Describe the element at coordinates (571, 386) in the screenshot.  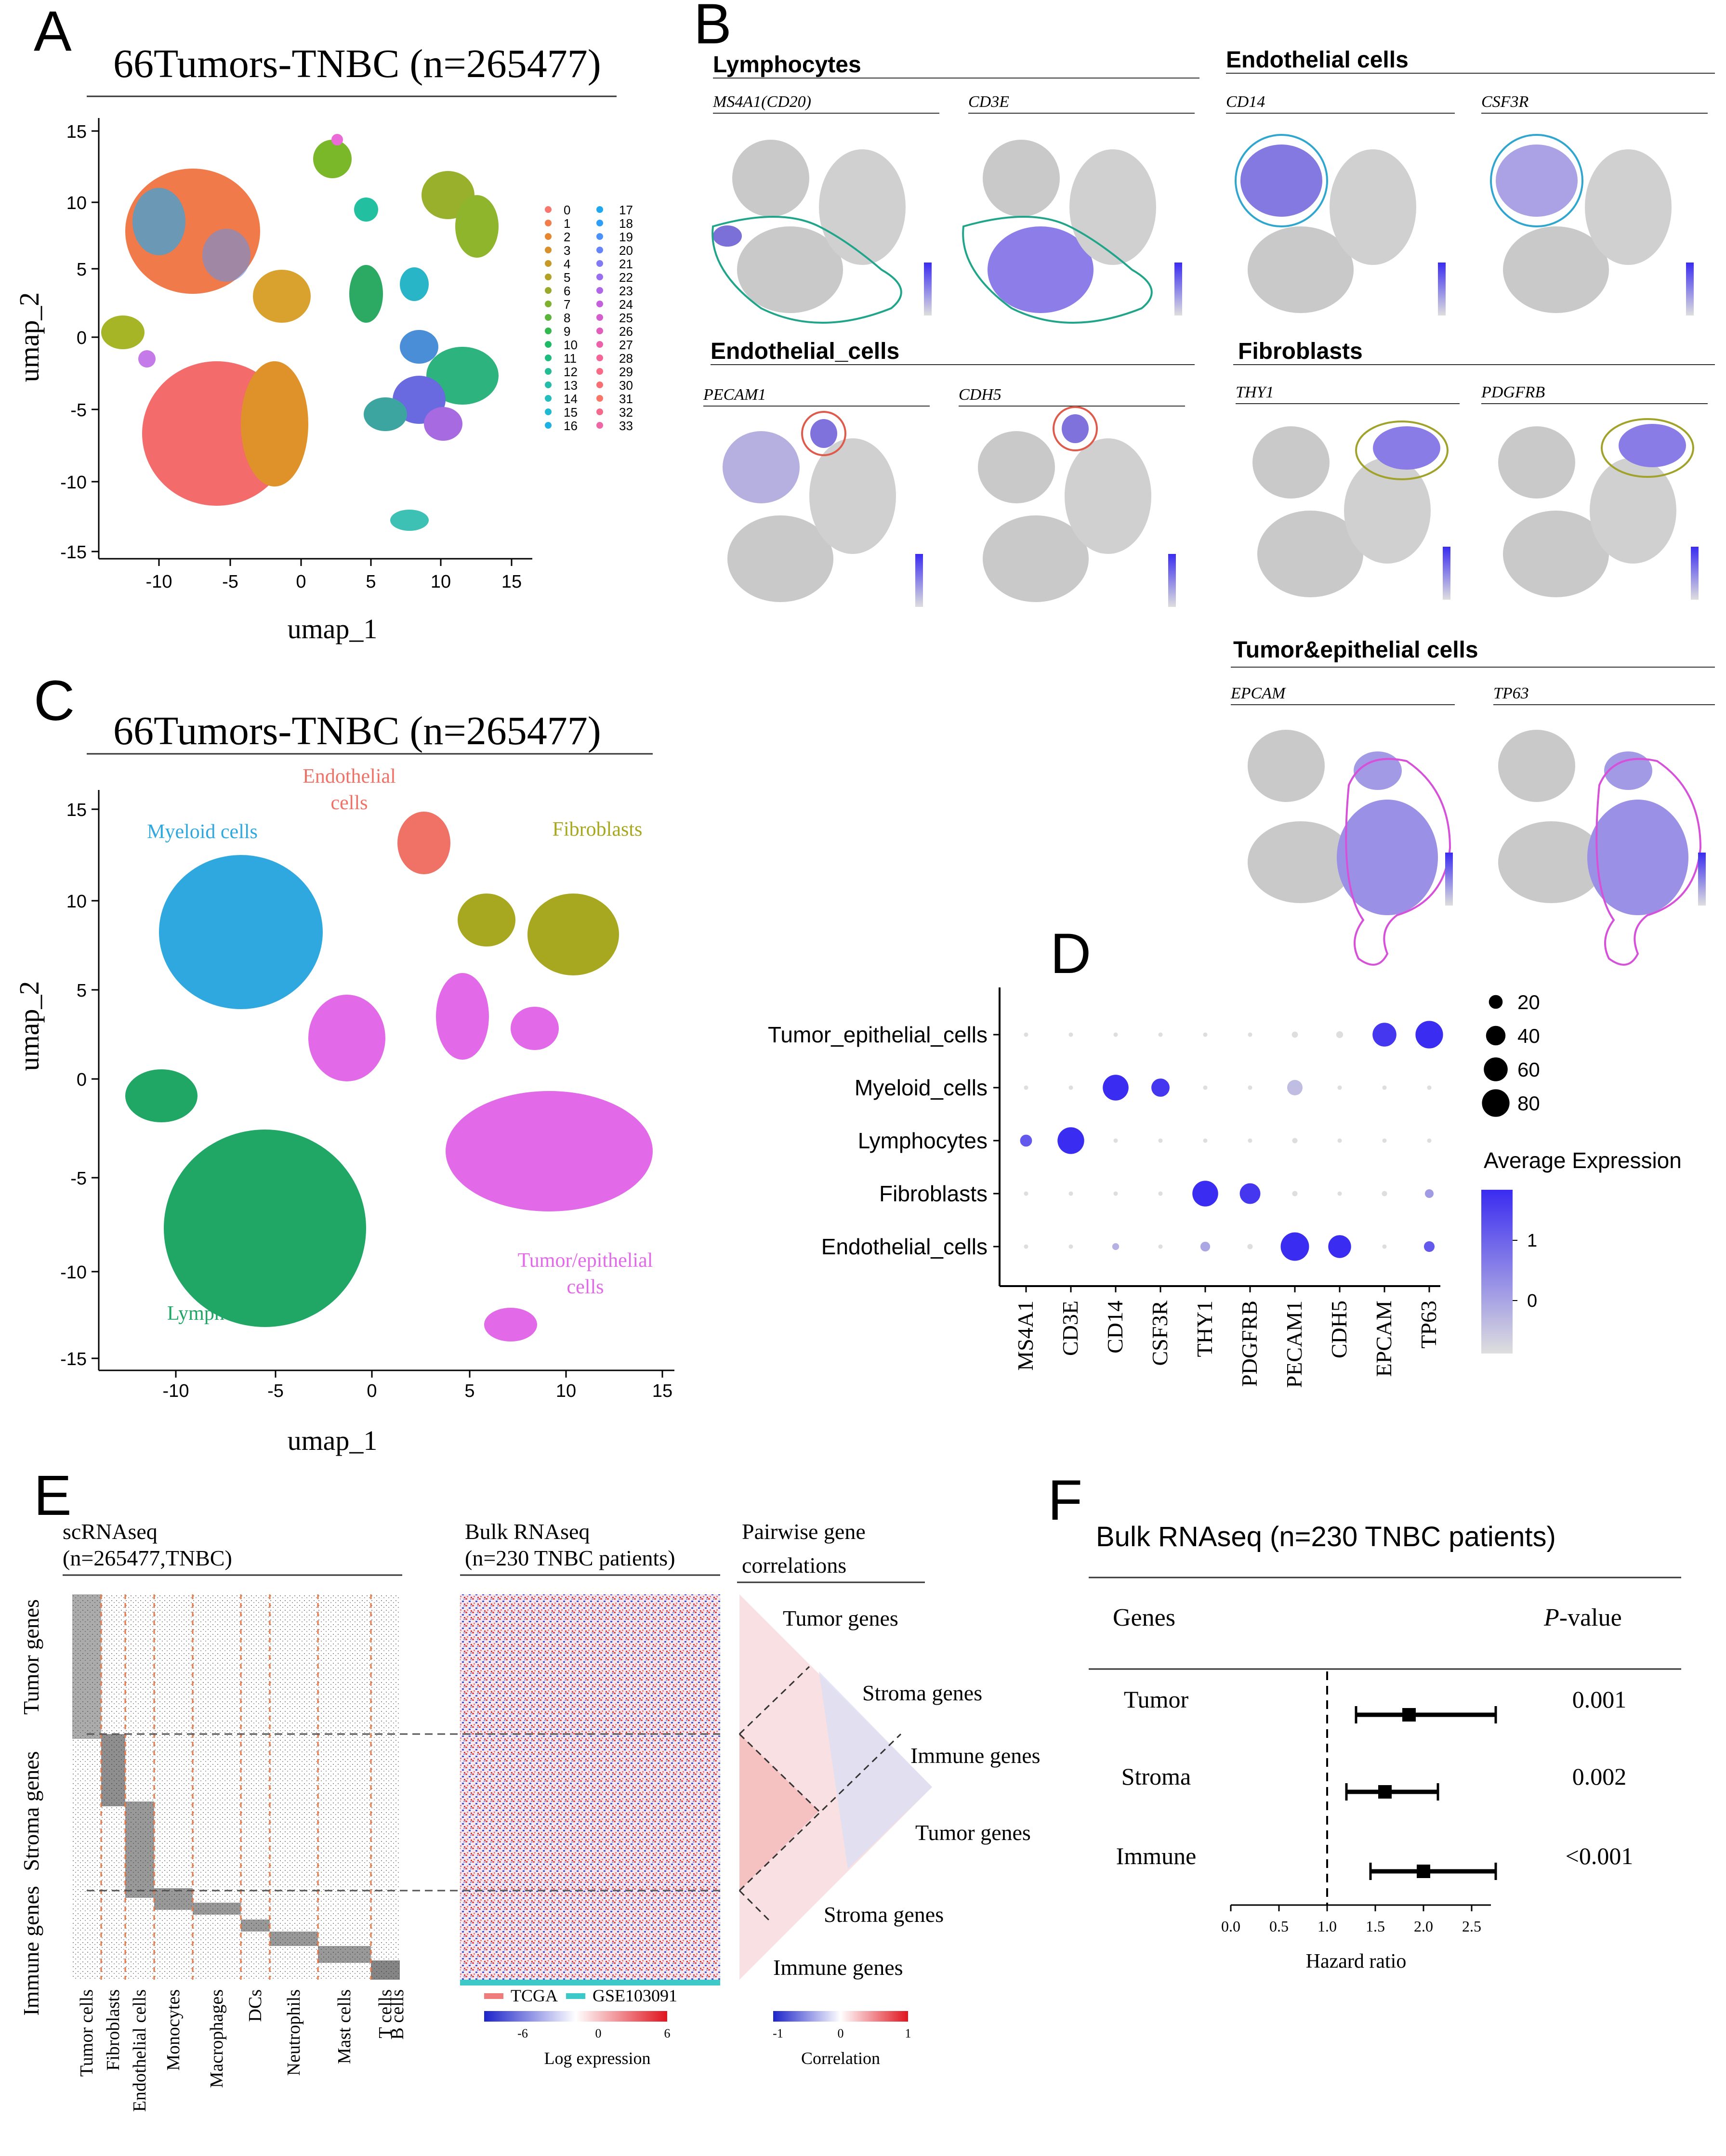
I see `legend-label: 13` at that location.